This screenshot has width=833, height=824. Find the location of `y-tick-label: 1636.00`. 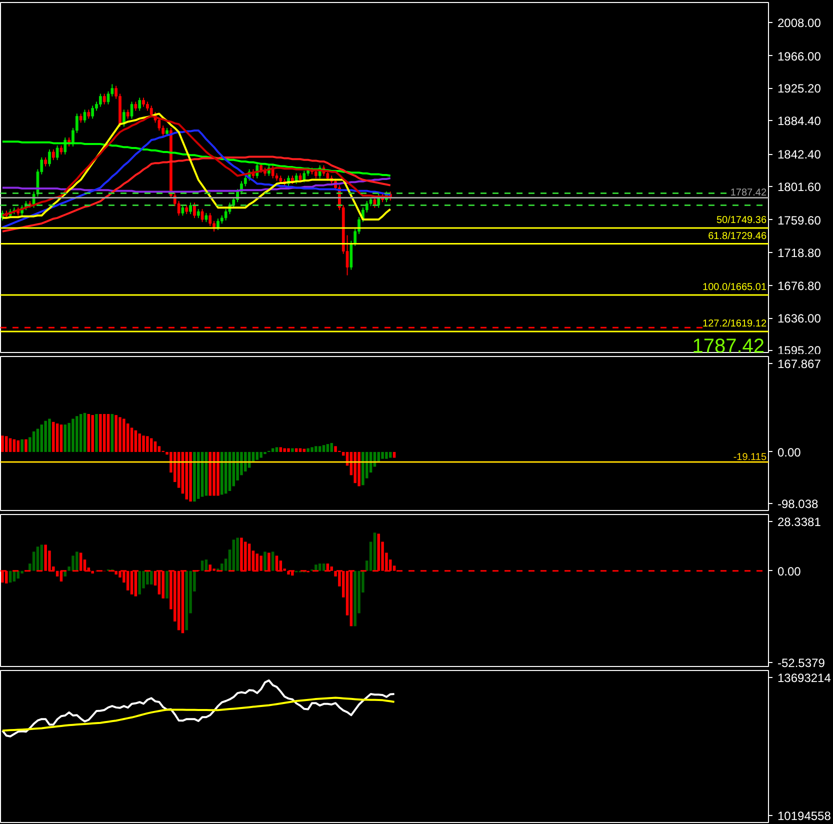

y-tick-label: 1636.00 is located at coordinates (800, 319).